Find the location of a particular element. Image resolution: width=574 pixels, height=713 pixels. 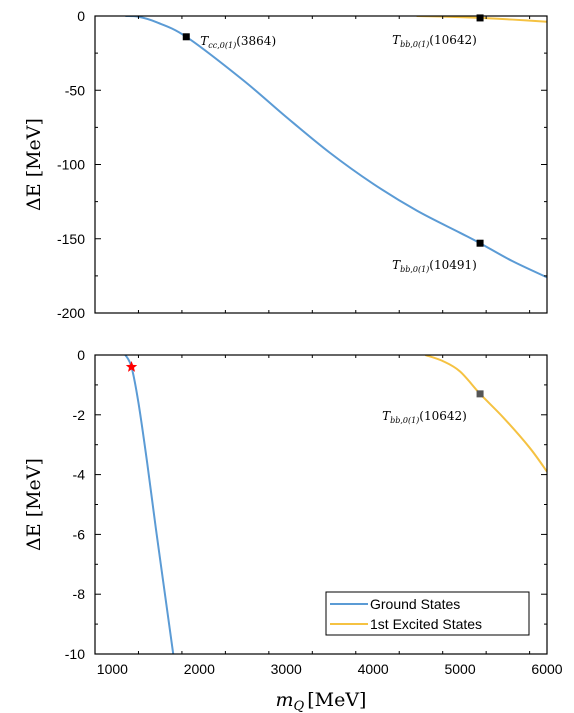

top-point-annotation: Tbb,0(1)(10491) is located at coordinates (434, 266).